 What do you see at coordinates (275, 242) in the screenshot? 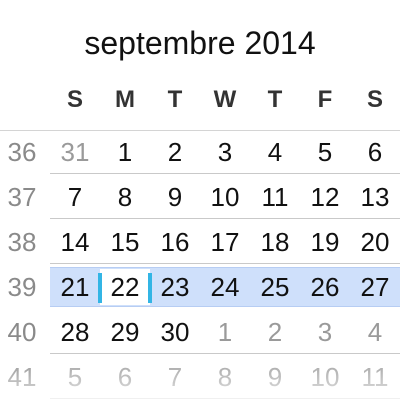
I see `day-cell: 18` at bounding box center [275, 242].